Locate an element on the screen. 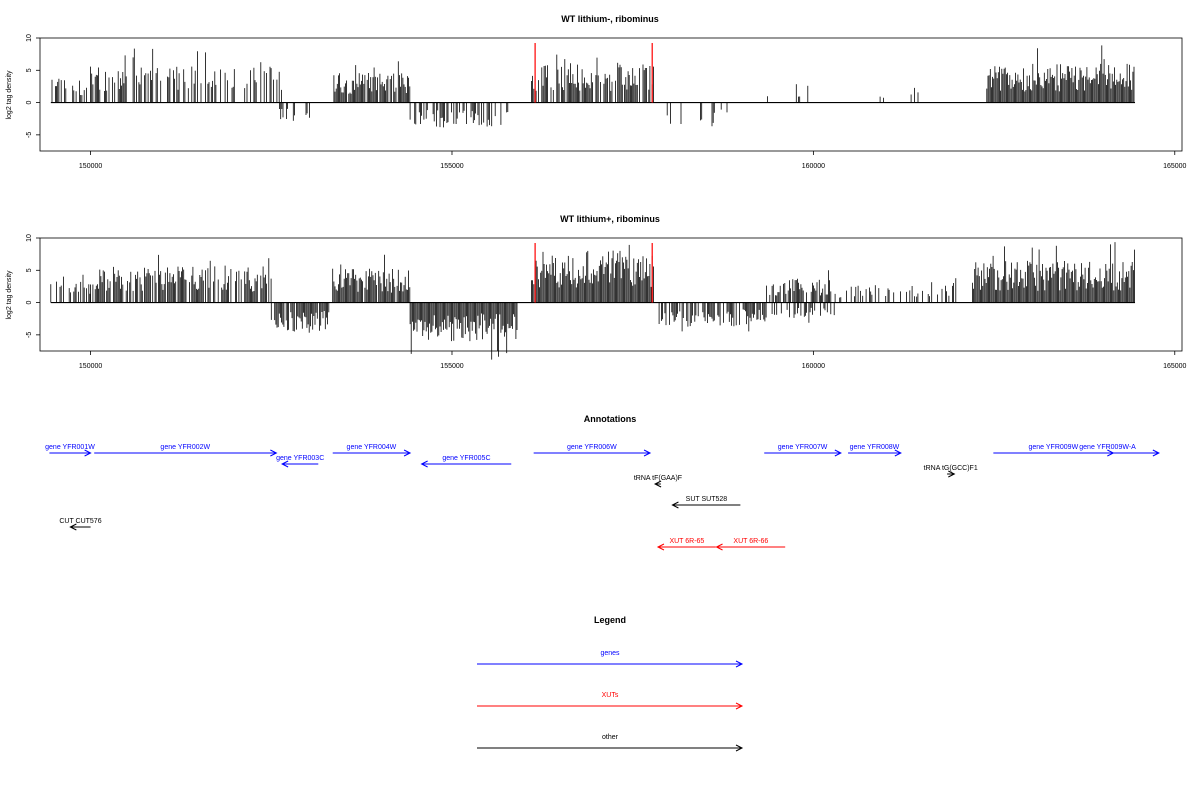  annotation-feature: gene YFR009W-A is located at coordinates (1108, 450).